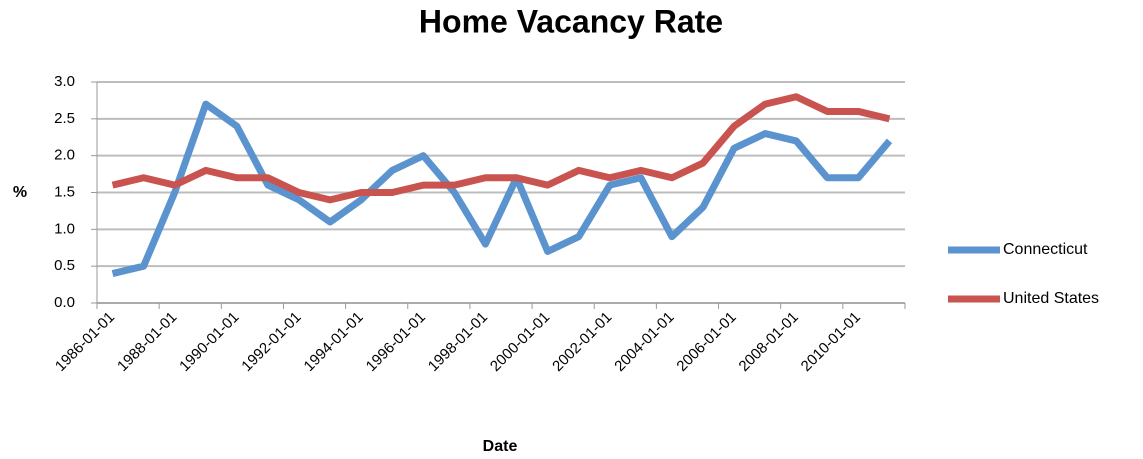  What do you see at coordinates (85, 342) in the screenshot?
I see `x-tick-label: 1986-01-01` at bounding box center [85, 342].